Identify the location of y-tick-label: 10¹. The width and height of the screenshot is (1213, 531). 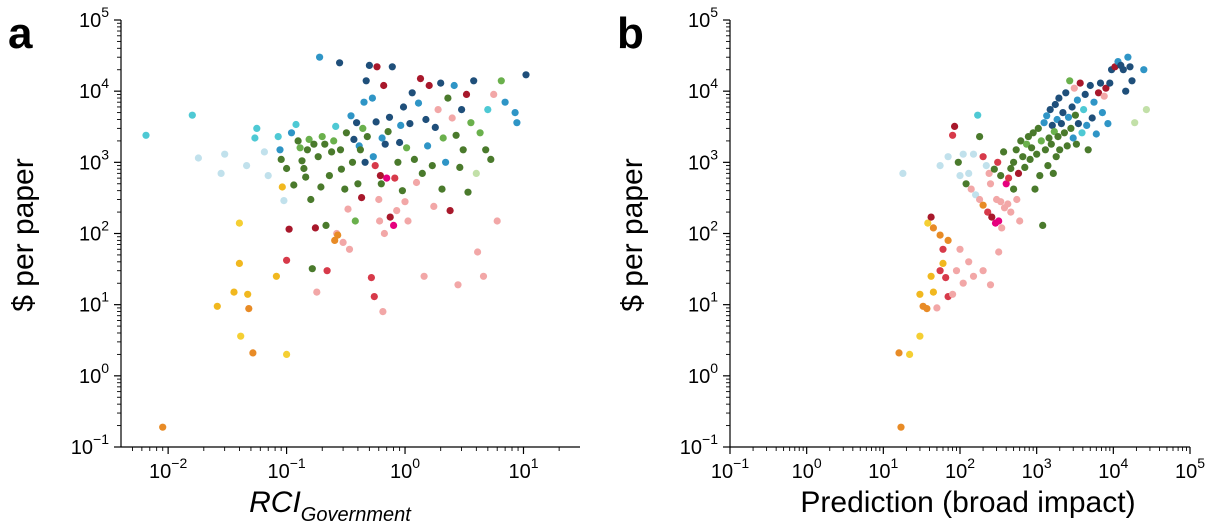
(703, 303).